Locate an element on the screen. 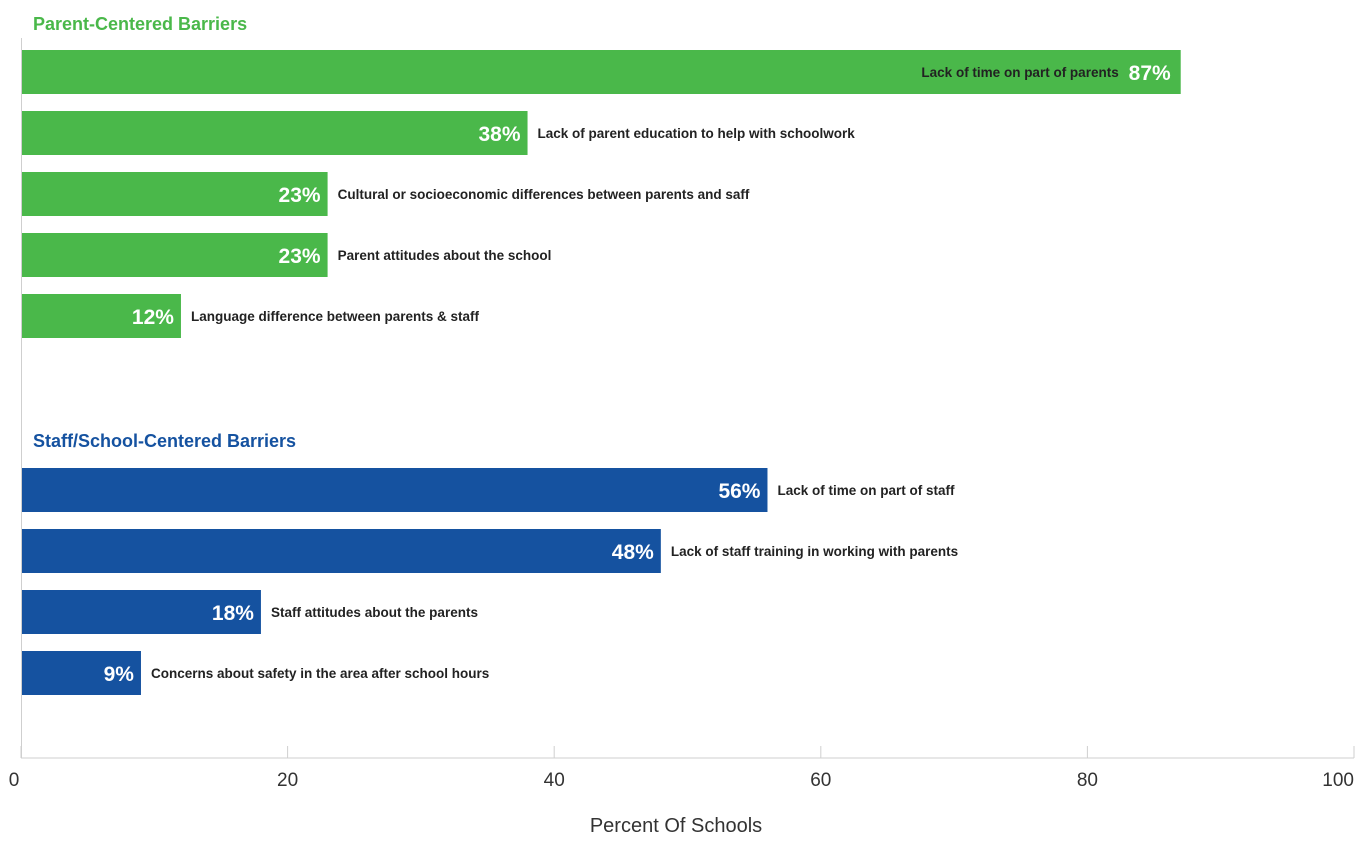 This screenshot has width=1356, height=853. bar-category-label: Staff attitudes about the parents is located at coordinates (374, 612).